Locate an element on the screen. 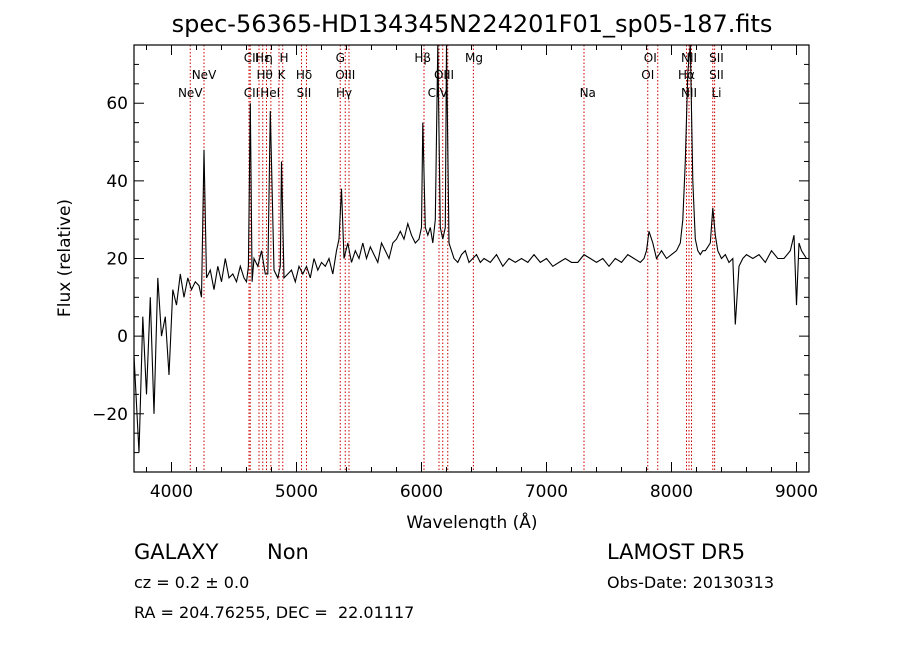 This screenshot has height=649, width=900. x-tick-label: 9000 is located at coordinates (796, 492).